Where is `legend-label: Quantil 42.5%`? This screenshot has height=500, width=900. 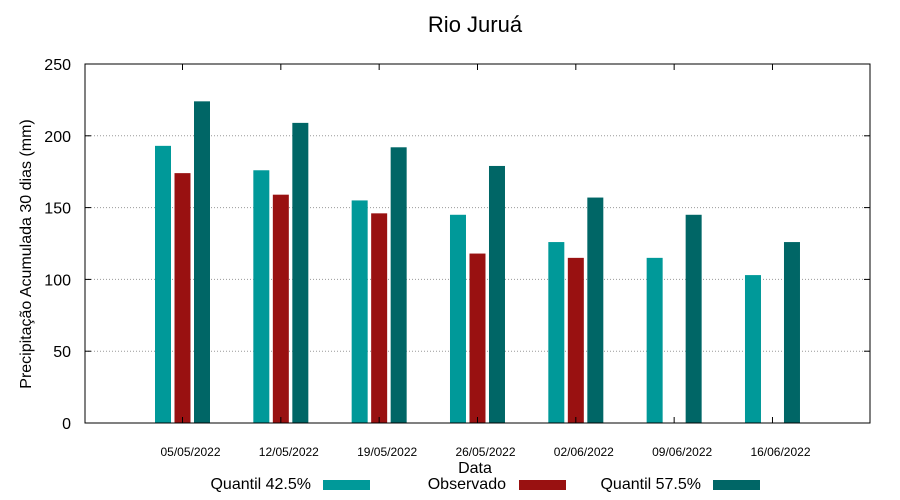 legend-label: Quantil 42.5% is located at coordinates (260, 484).